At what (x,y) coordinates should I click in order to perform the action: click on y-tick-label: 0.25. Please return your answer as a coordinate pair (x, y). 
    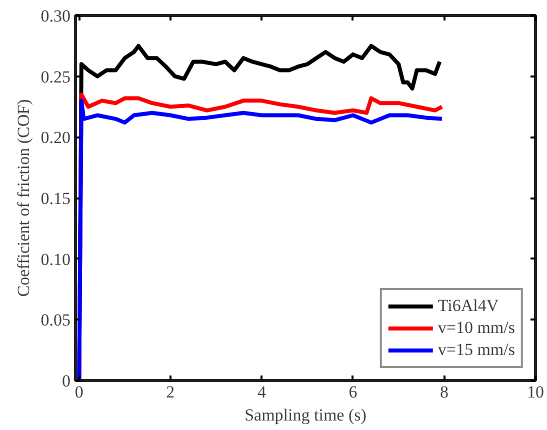
    Looking at the image, I should click on (55, 76).